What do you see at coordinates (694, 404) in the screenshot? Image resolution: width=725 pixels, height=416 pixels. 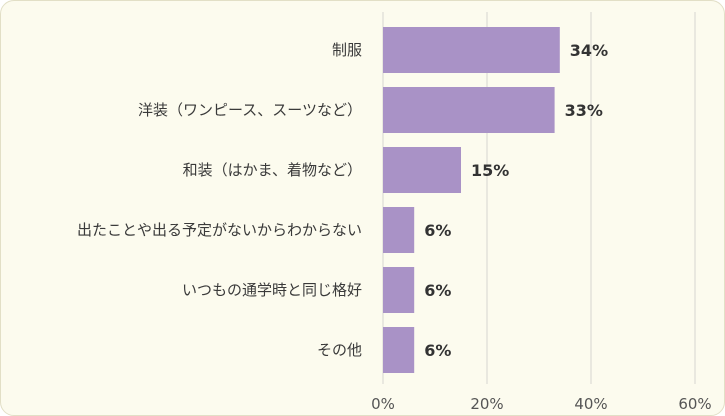 I see `x-tick-label: 60%` at bounding box center [694, 404].